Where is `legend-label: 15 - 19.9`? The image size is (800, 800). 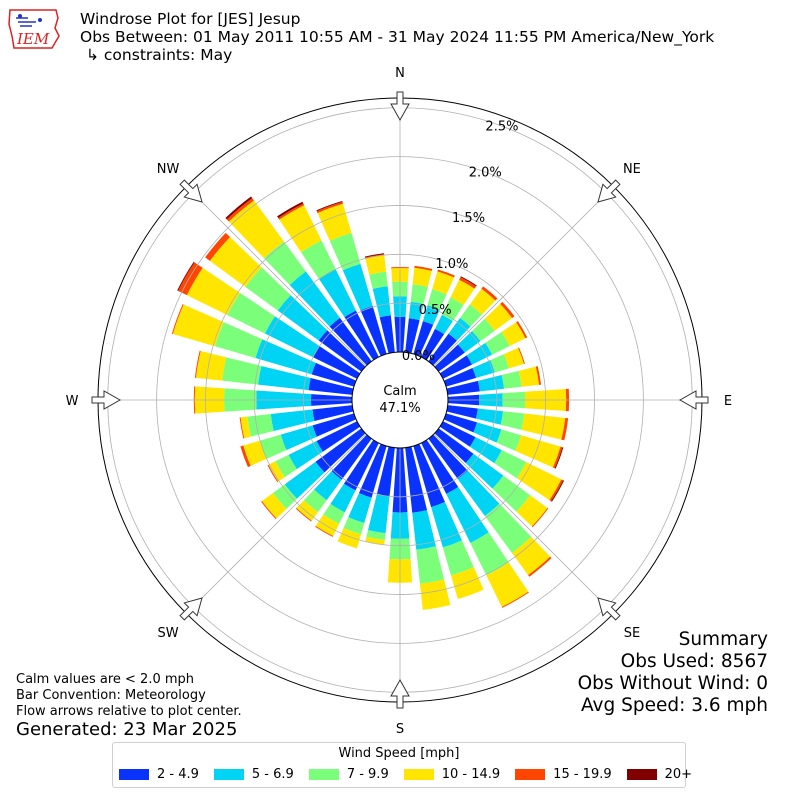 legend-label: 15 - 19.9 is located at coordinates (582, 774).